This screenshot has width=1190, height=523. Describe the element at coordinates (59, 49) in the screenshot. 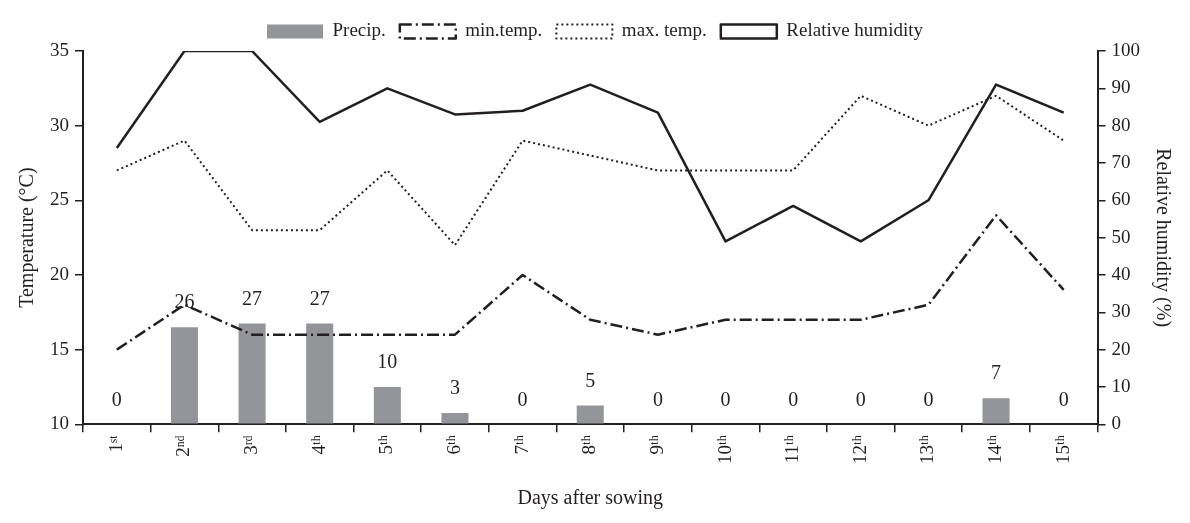

I see `y-tick-label: 35` at that location.